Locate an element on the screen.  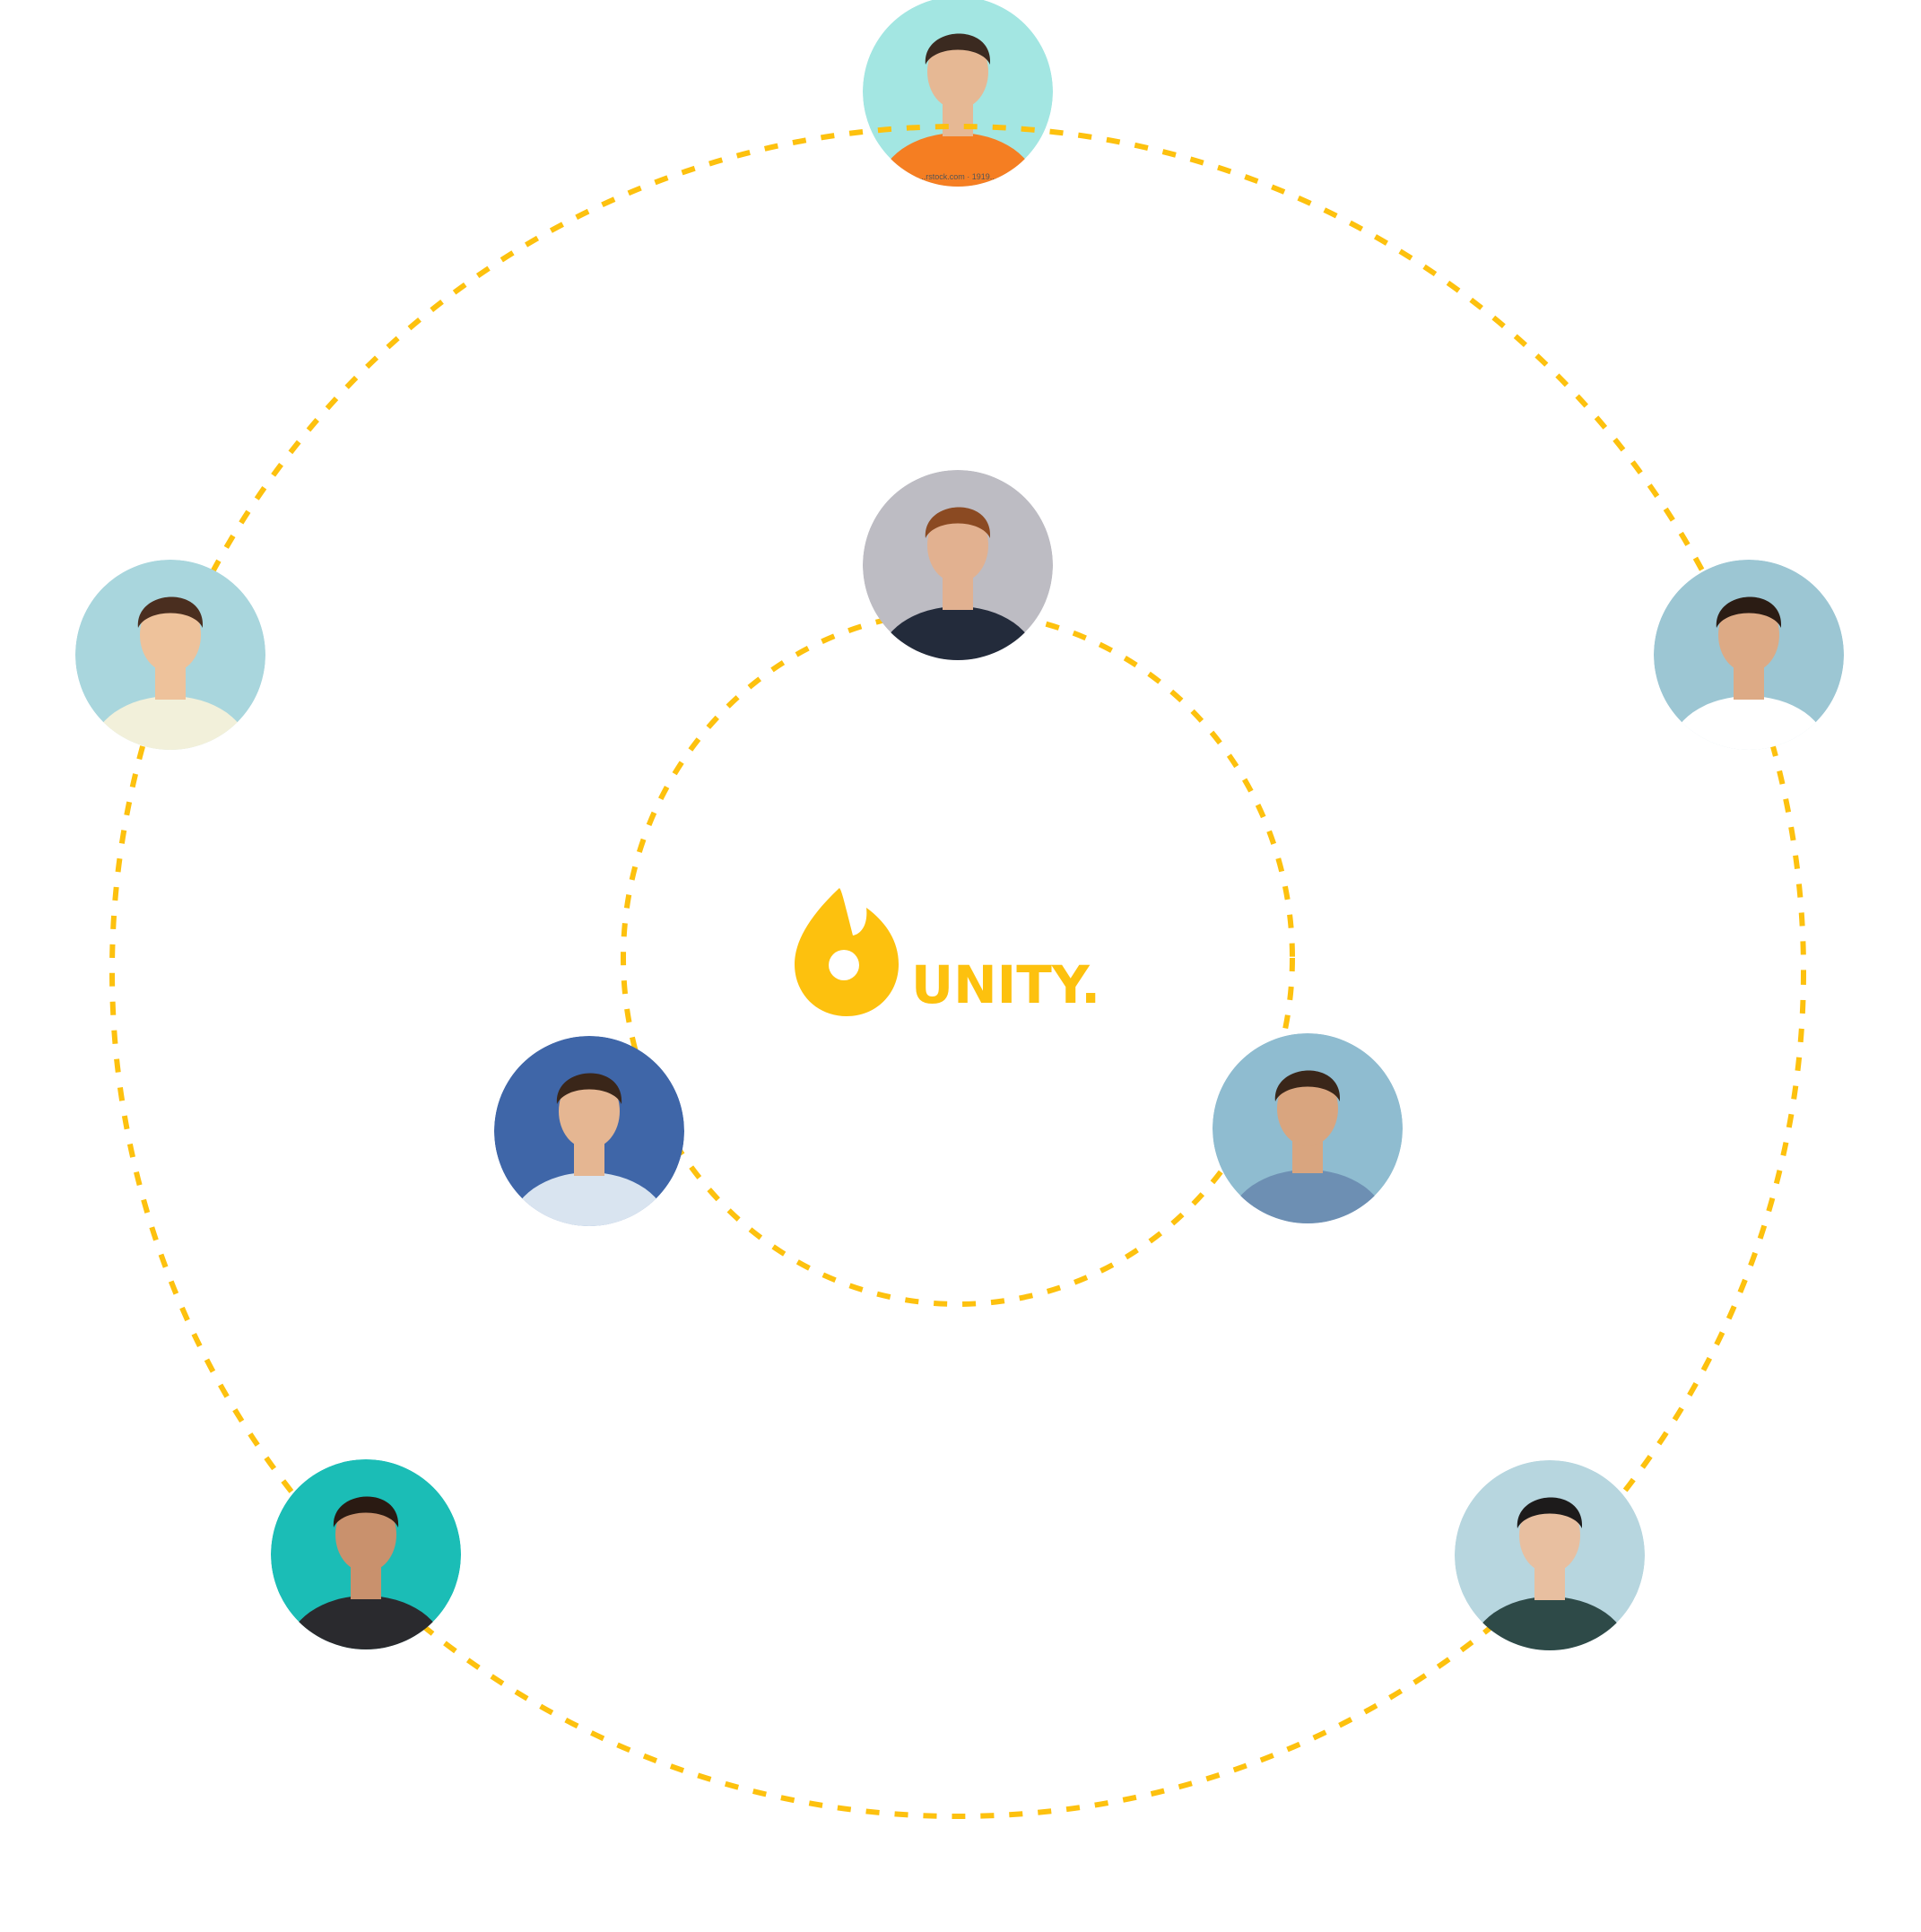
avatar-bottom-left is located at coordinates (366, 1583).